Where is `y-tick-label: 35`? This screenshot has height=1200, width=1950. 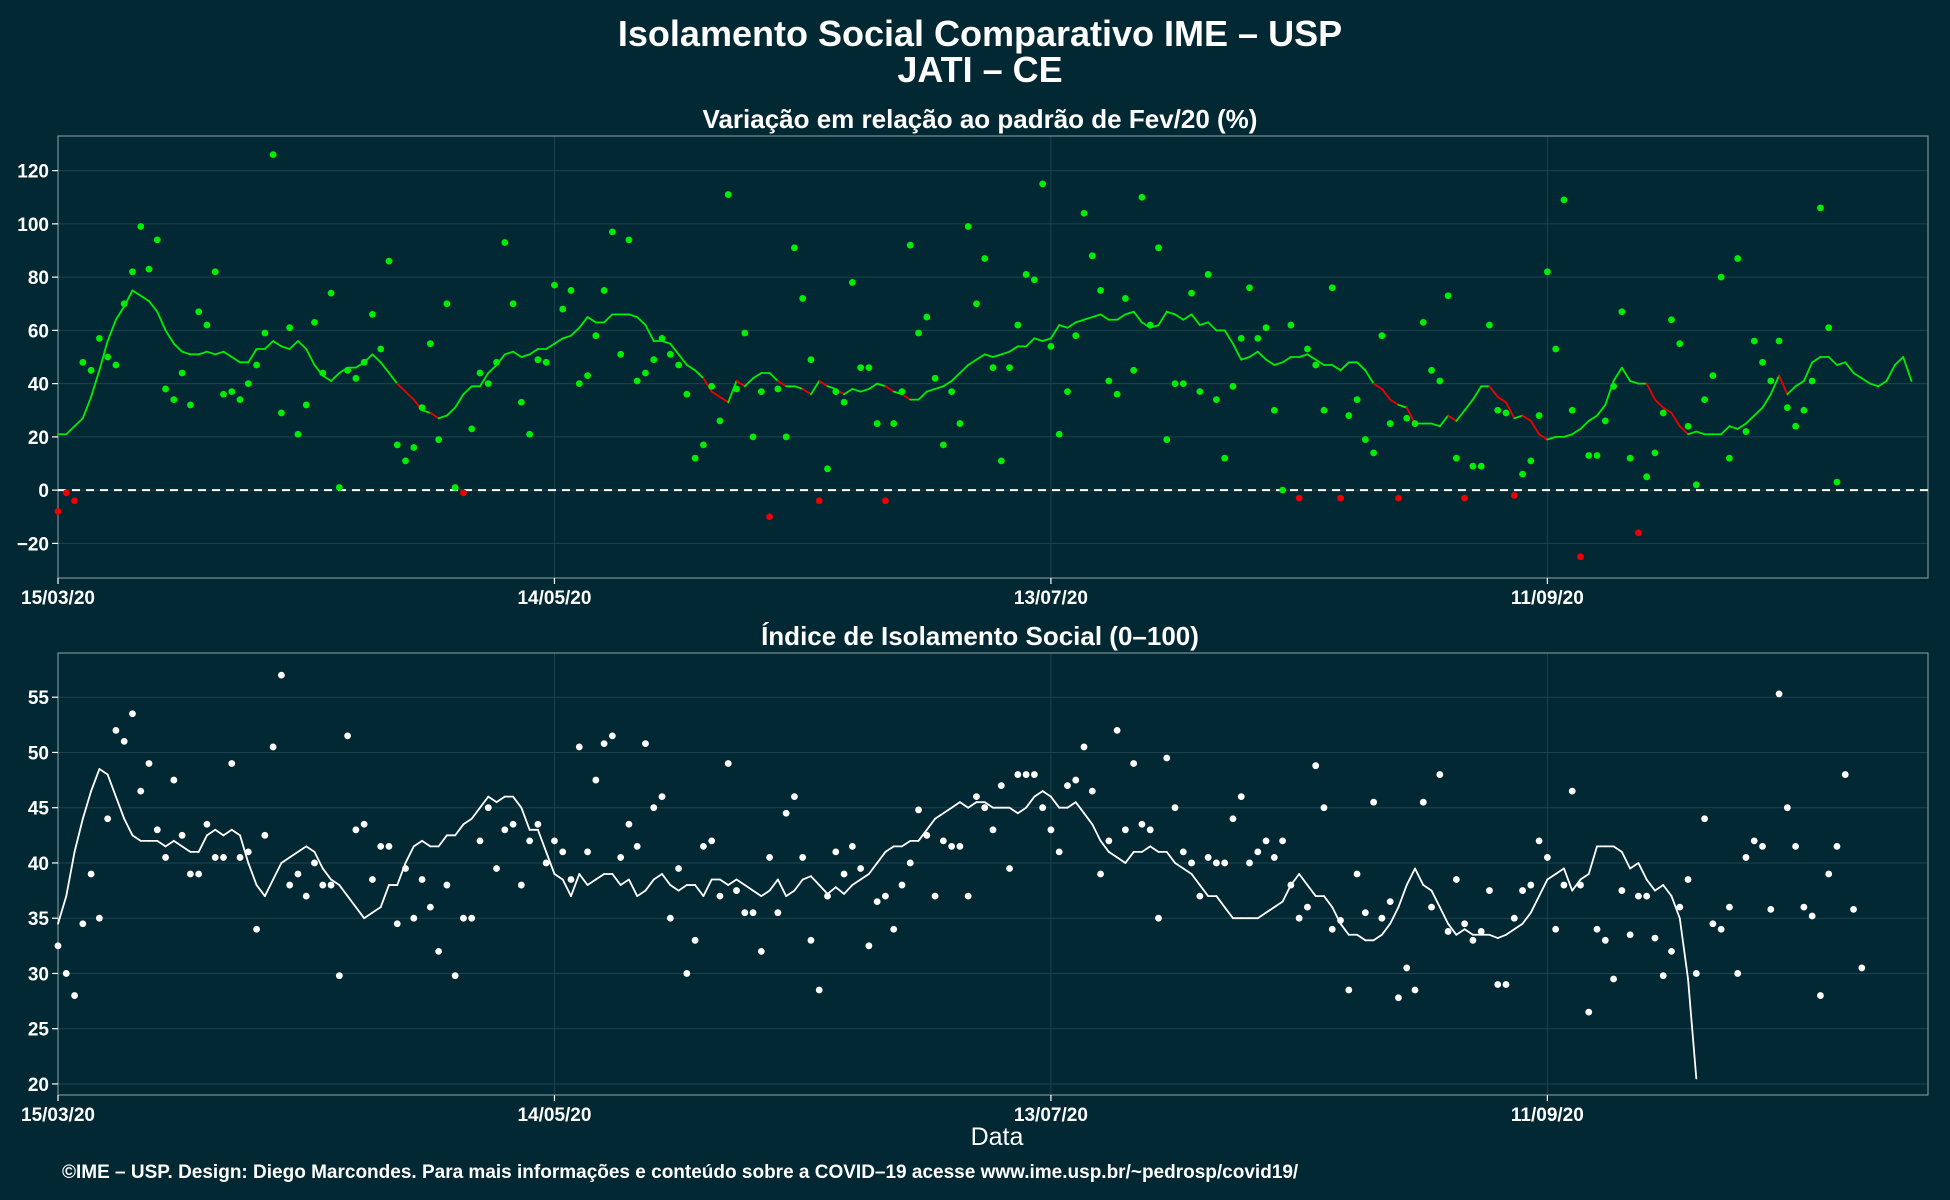
y-tick-label: 35 is located at coordinates (39, 919).